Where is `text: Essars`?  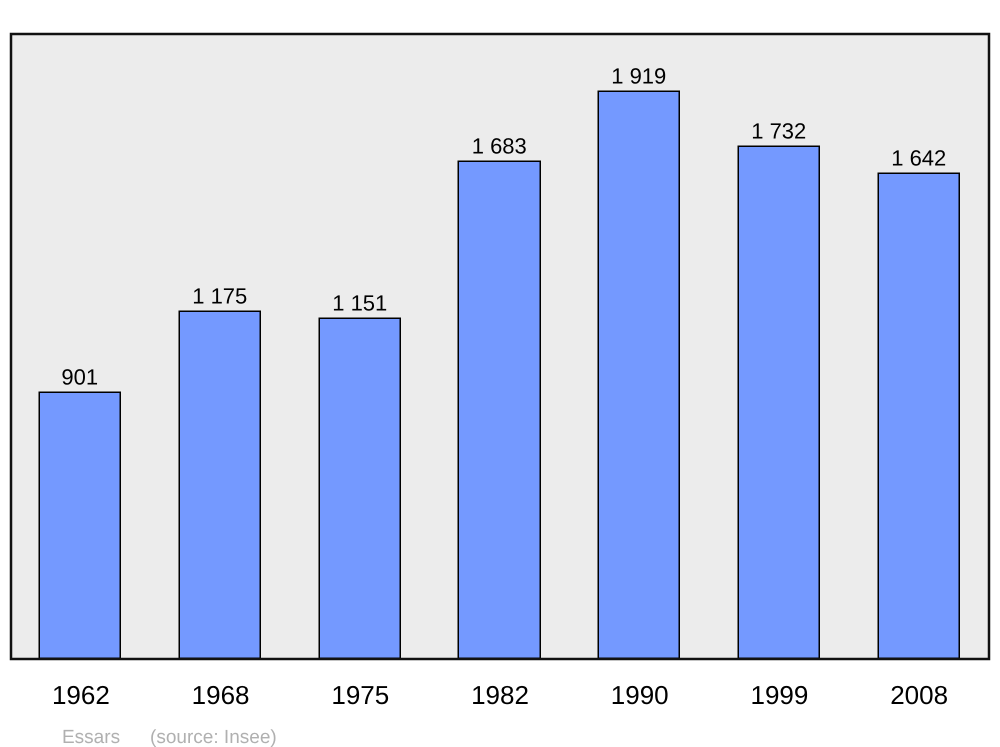 text: Essars is located at coordinates (91, 737).